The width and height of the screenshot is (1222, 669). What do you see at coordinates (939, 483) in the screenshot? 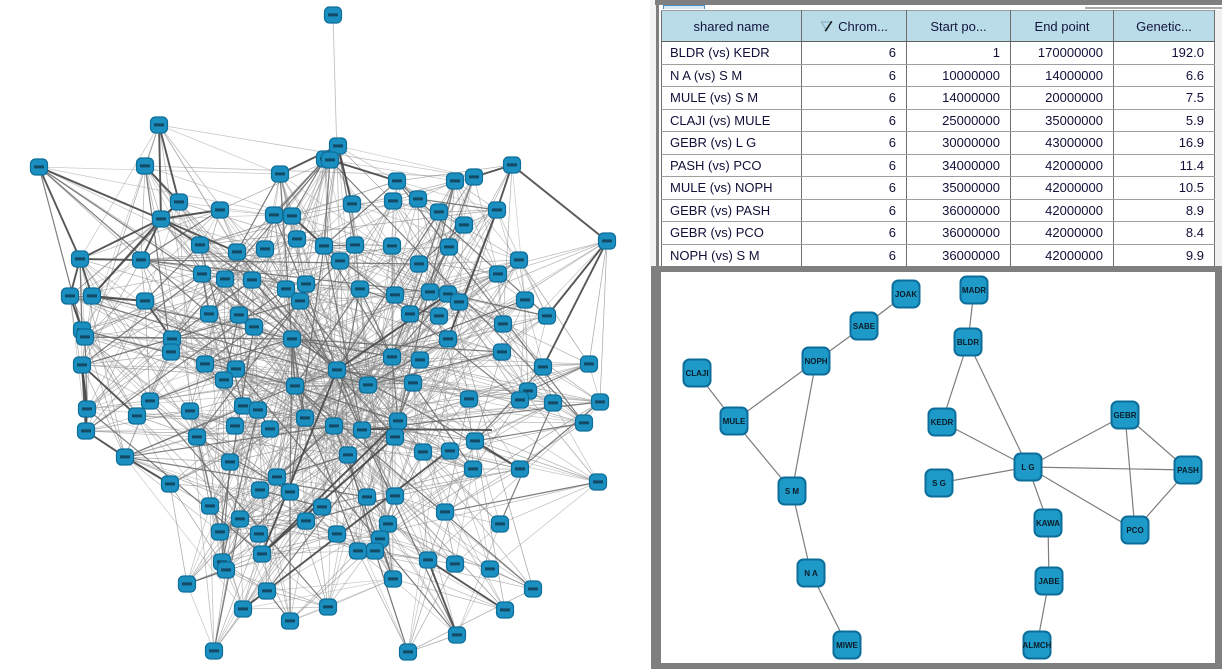
I see `svg-text: S G` at bounding box center [939, 483].